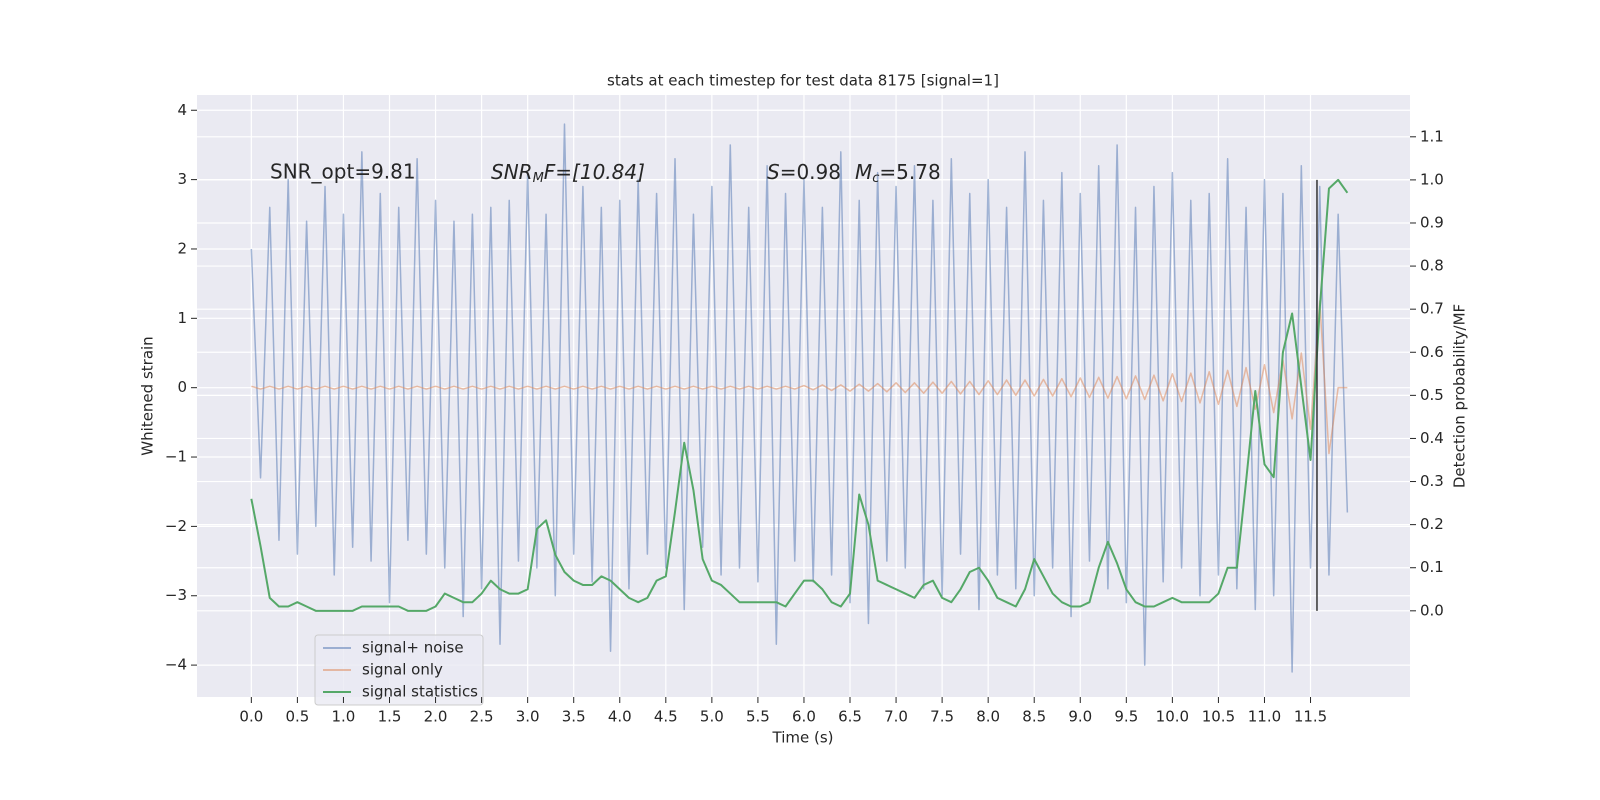 The image size is (1600, 800). What do you see at coordinates (909, 172) in the screenshot?
I see `annotation-part: =5.78` at bounding box center [909, 172].